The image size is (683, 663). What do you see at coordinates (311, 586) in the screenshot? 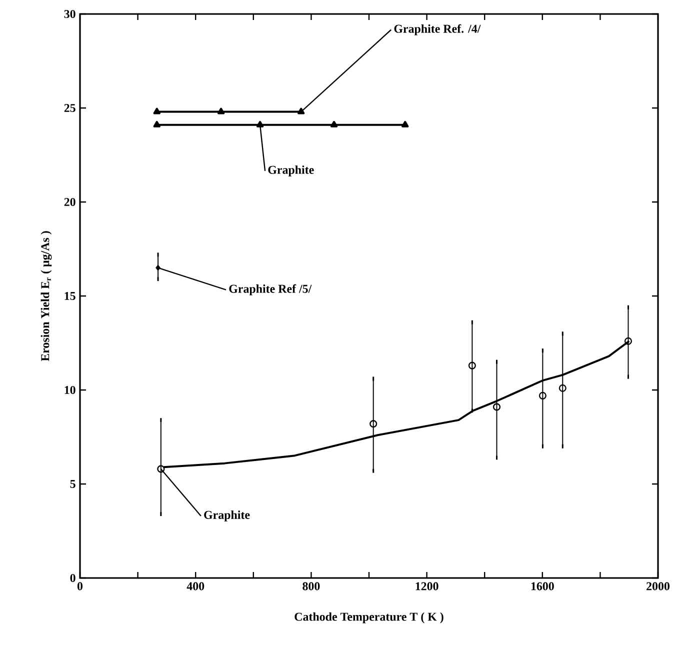
I see `x-tick-label: 800` at bounding box center [311, 586].